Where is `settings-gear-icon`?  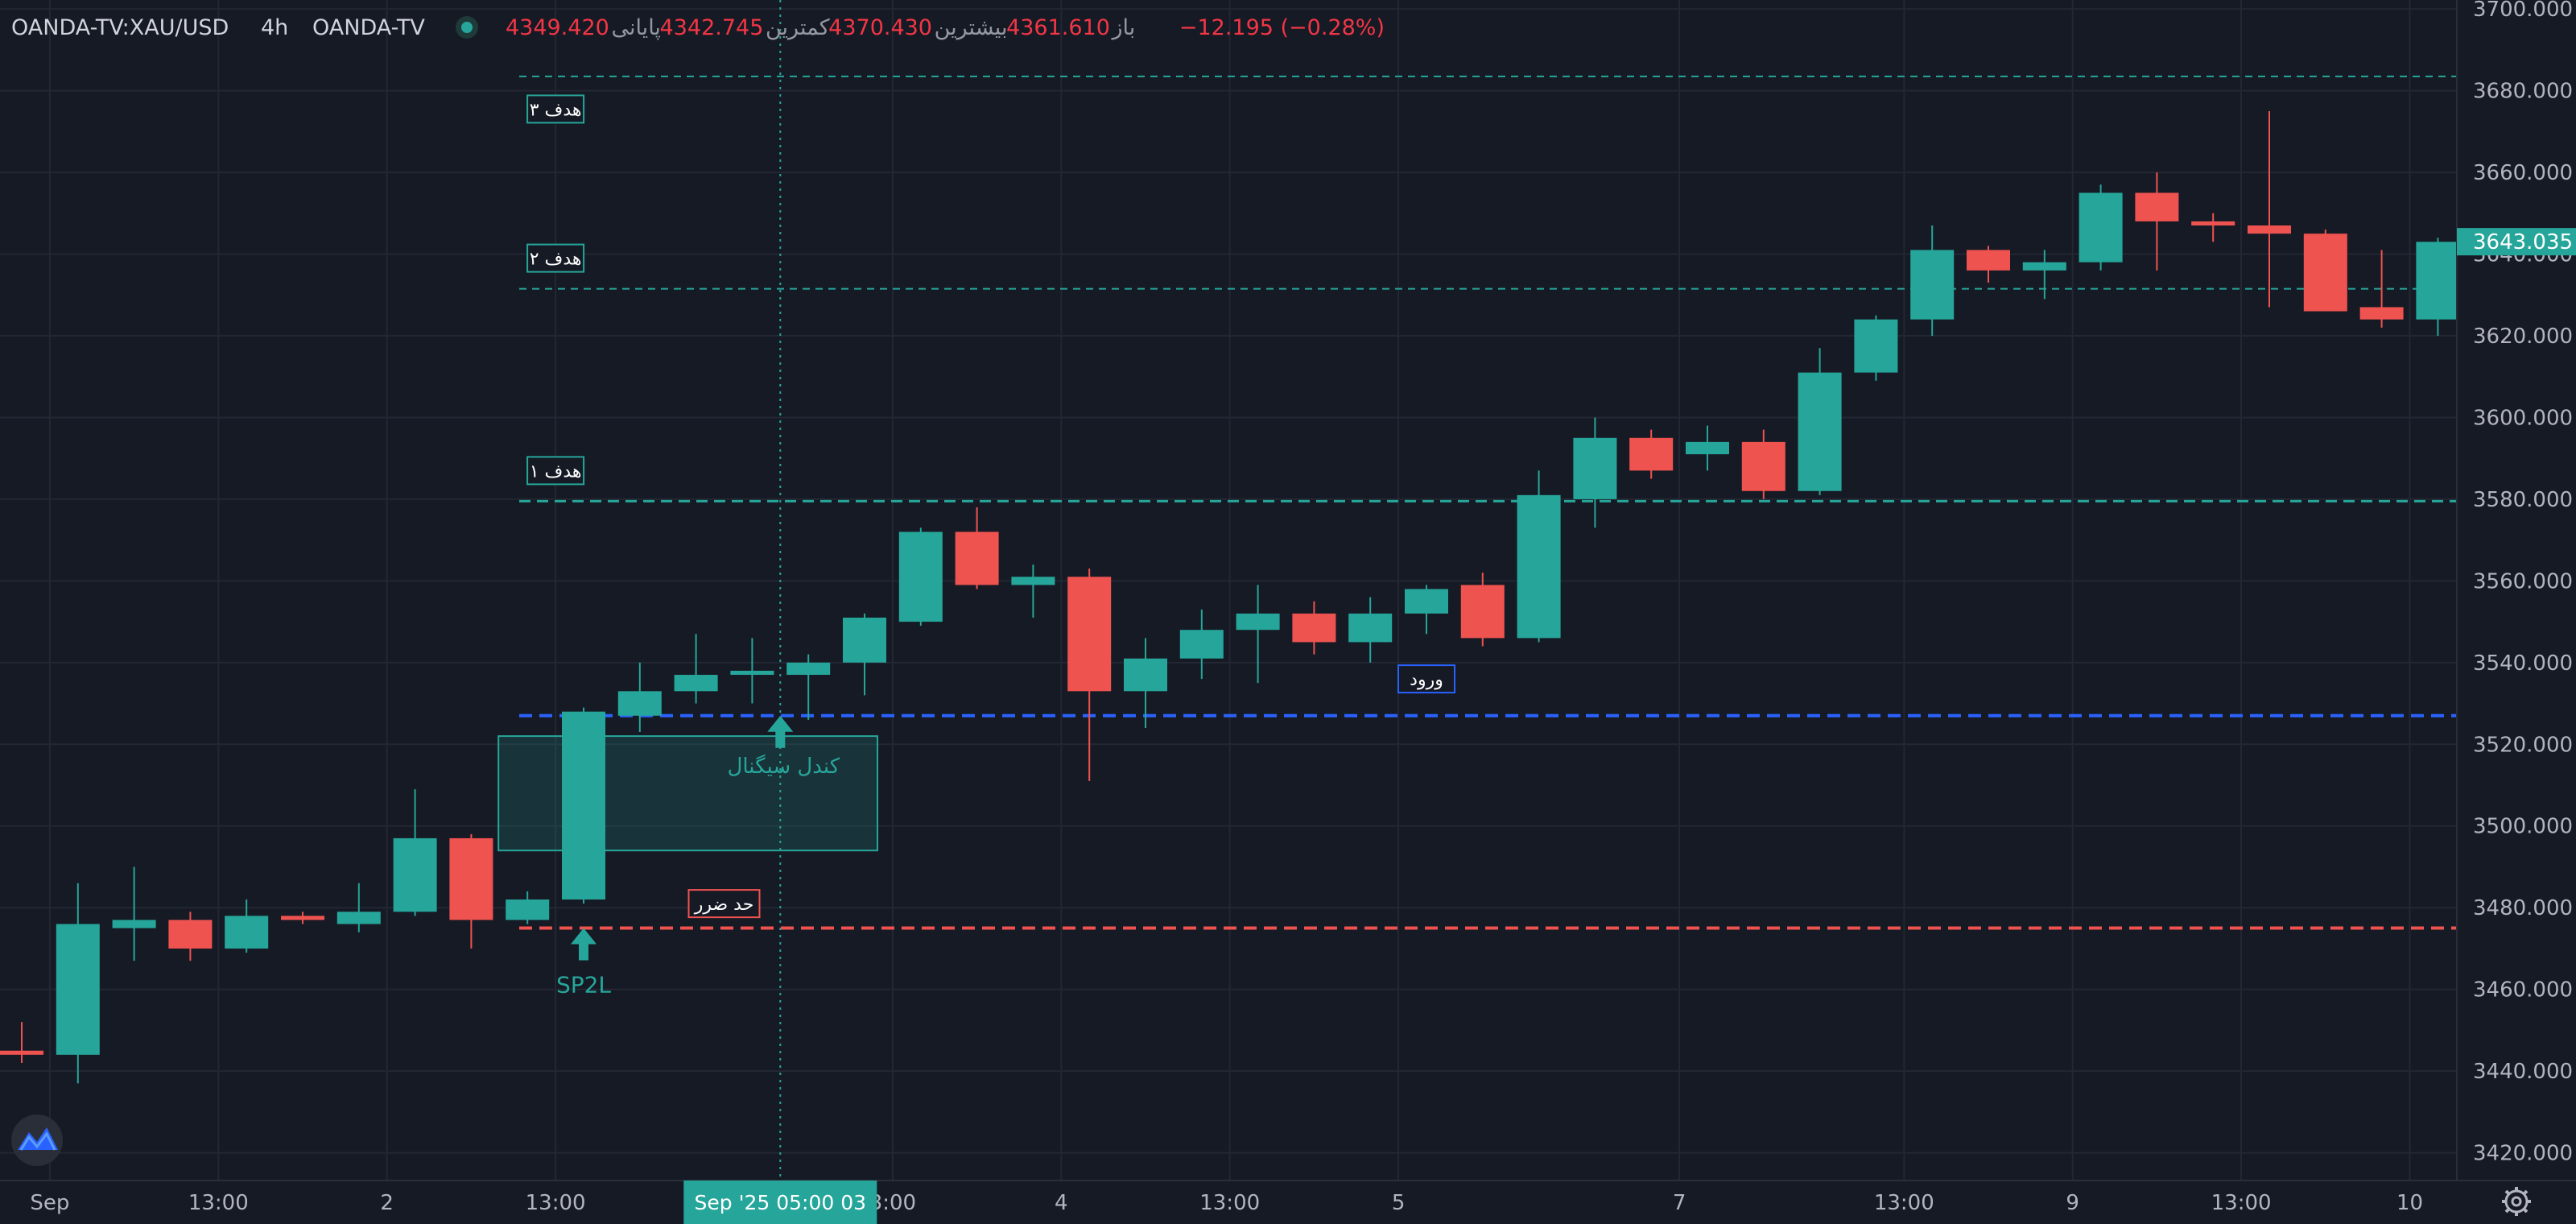
settings-gear-icon is located at coordinates (2516, 1201).